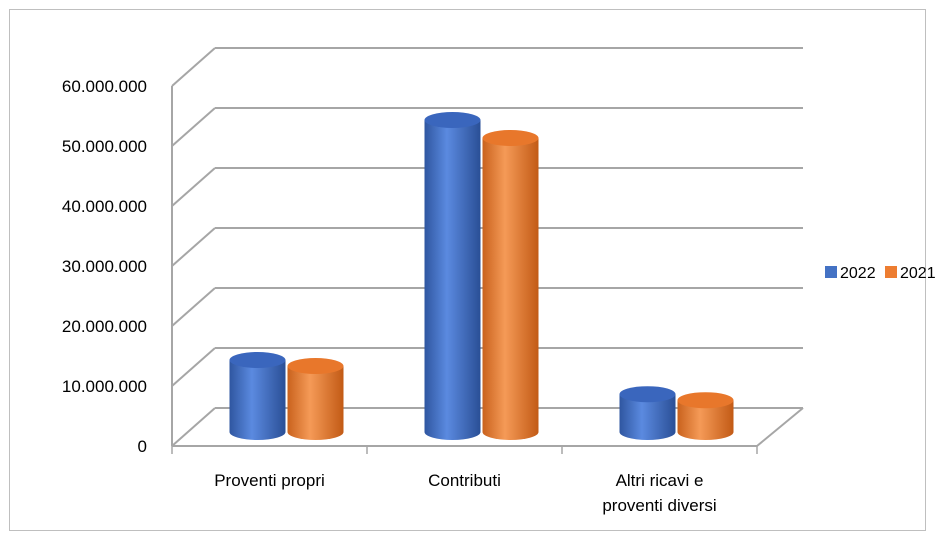 The height and width of the screenshot is (539, 939). Describe the element at coordinates (659, 505) in the screenshot. I see `category-label: proventi diversi` at that location.